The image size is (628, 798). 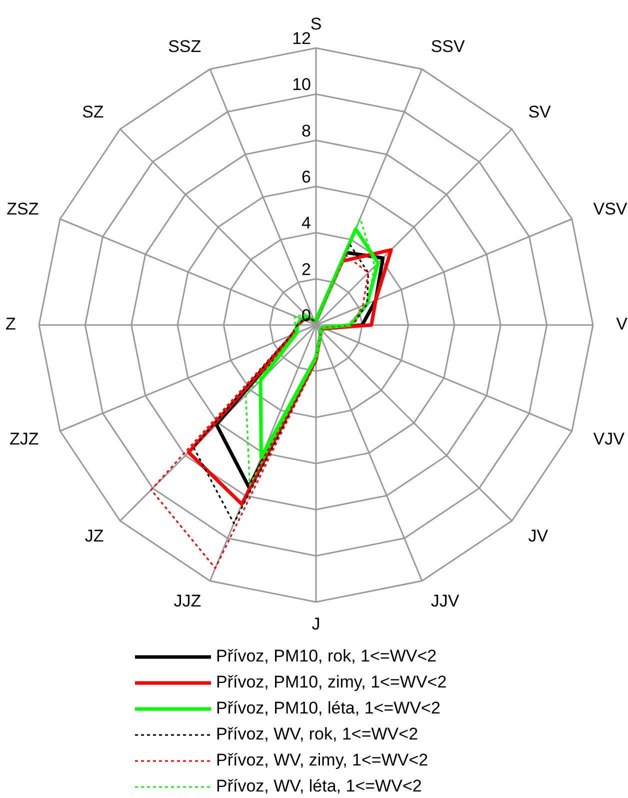 What do you see at coordinates (317, 734) in the screenshot?
I see `legend-label: Přívoz, WV, rok, 1<=WV<2` at bounding box center [317, 734].